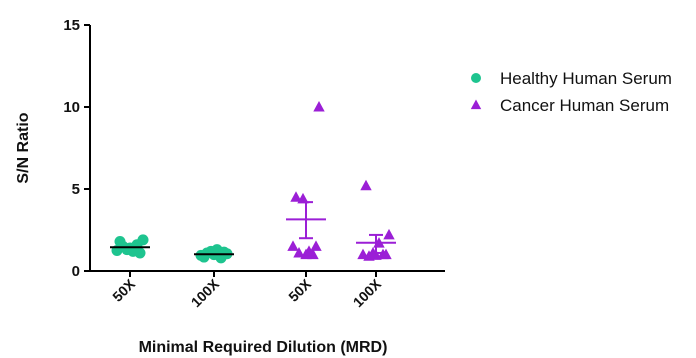 This screenshot has height=358, width=696. I want to click on y-tick-label: 10, so click(71, 107).